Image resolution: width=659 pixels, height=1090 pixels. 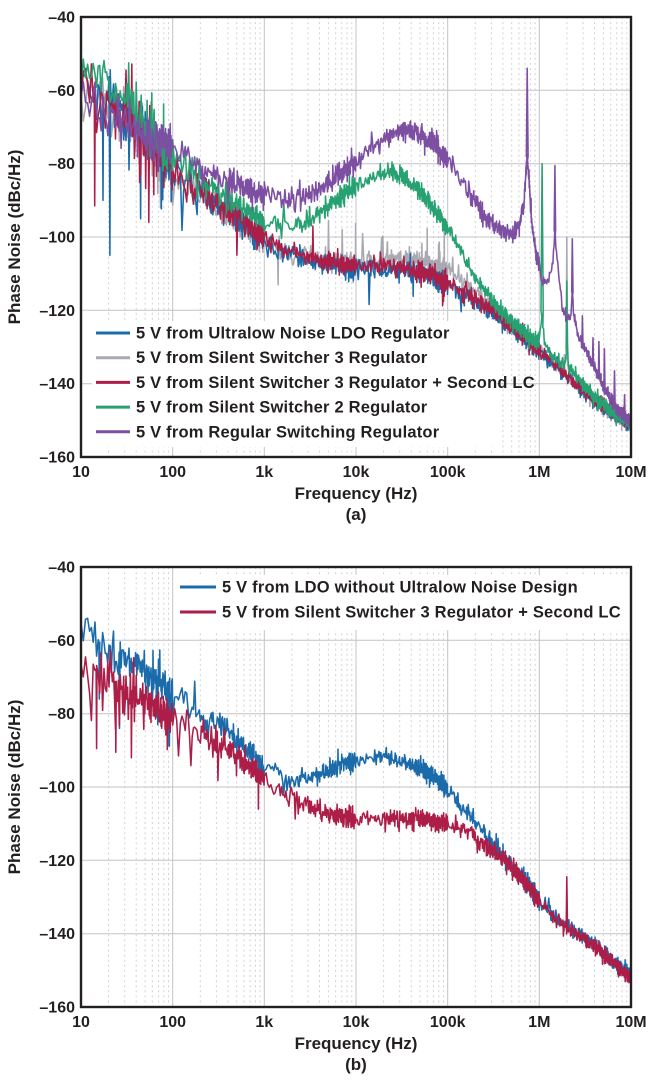 What do you see at coordinates (282, 358) in the screenshot?
I see `svg-text:5 V from Silent Switcher 3 Reg: 5 V from Silent Switcher 3 Regulator` at bounding box center [282, 358].